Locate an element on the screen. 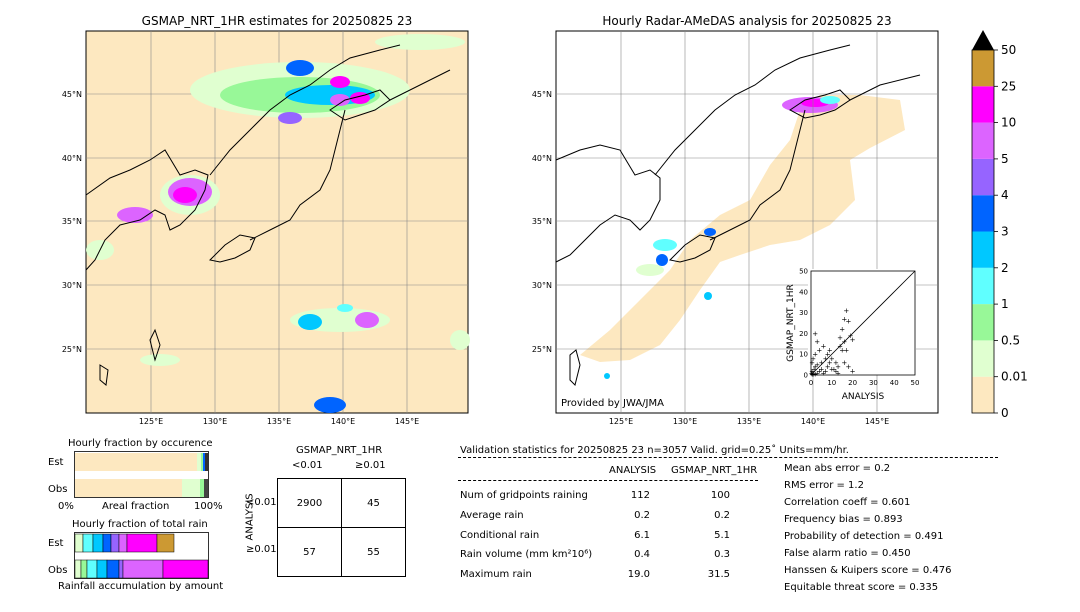 The width and height of the screenshot is (1080, 612). score-line: Correlation coeff = 0.601 is located at coordinates (847, 502).